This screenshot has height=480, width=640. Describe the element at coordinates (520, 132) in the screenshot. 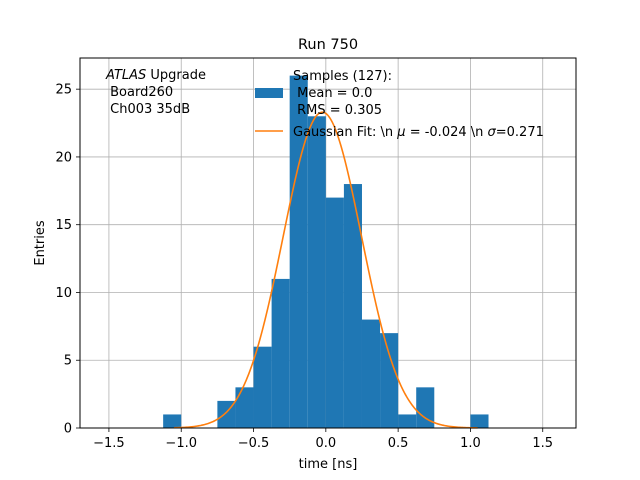

I see `legend-fit-end: =0.271` at that location.